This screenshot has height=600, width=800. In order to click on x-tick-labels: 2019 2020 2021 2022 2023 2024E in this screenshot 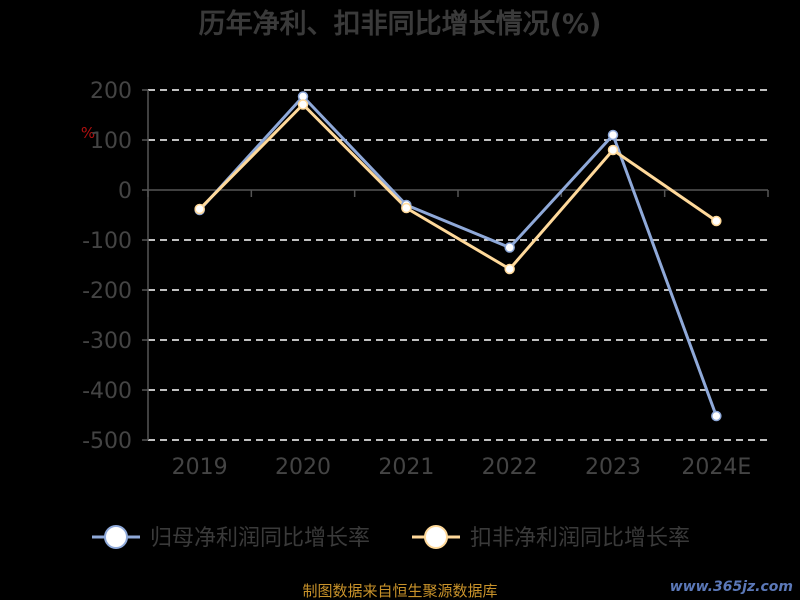, I will do `click(462, 467)`.